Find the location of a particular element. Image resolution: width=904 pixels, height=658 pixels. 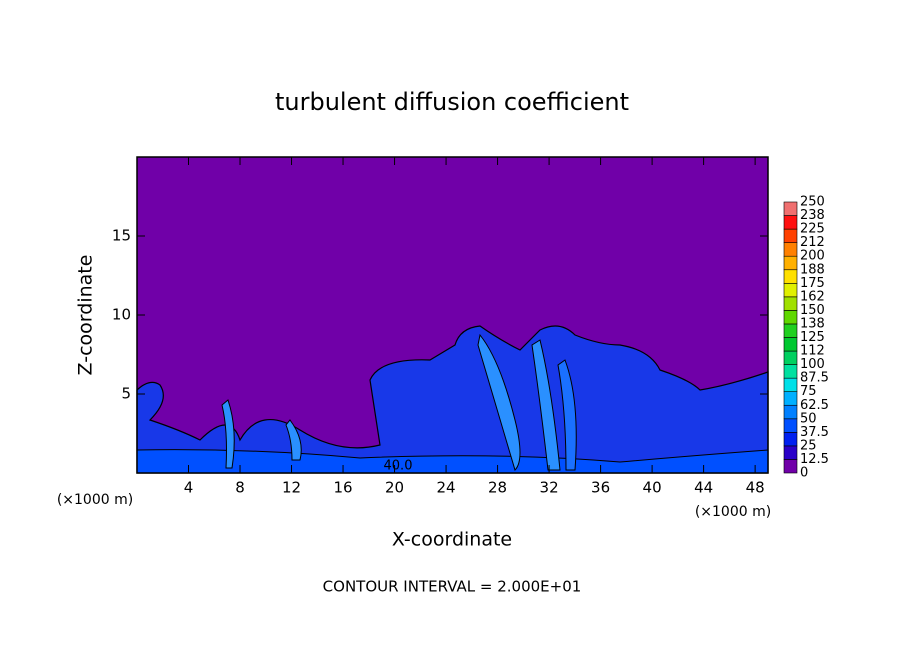

colorbar-label: 25 is located at coordinates (808, 445).